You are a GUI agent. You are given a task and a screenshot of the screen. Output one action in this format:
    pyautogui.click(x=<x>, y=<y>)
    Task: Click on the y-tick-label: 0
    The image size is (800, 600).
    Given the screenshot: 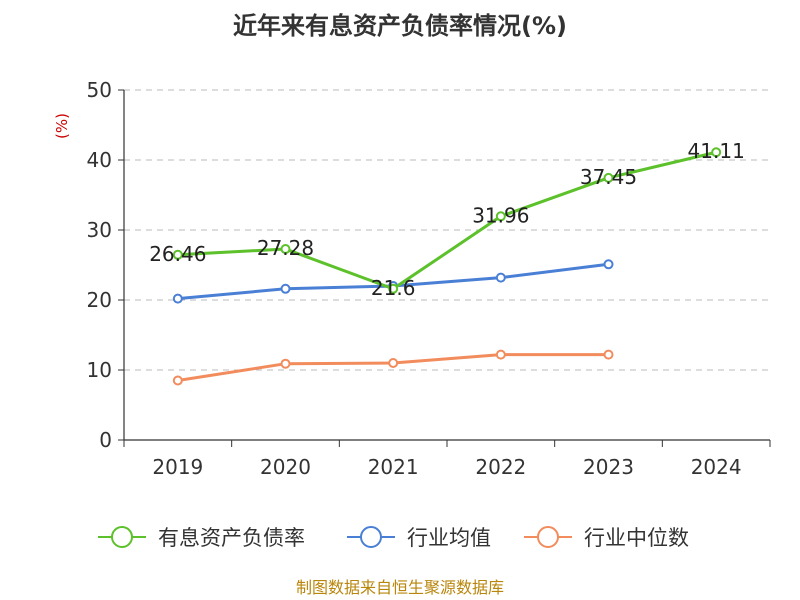 What is the action you would take?
    pyautogui.click(x=105, y=440)
    